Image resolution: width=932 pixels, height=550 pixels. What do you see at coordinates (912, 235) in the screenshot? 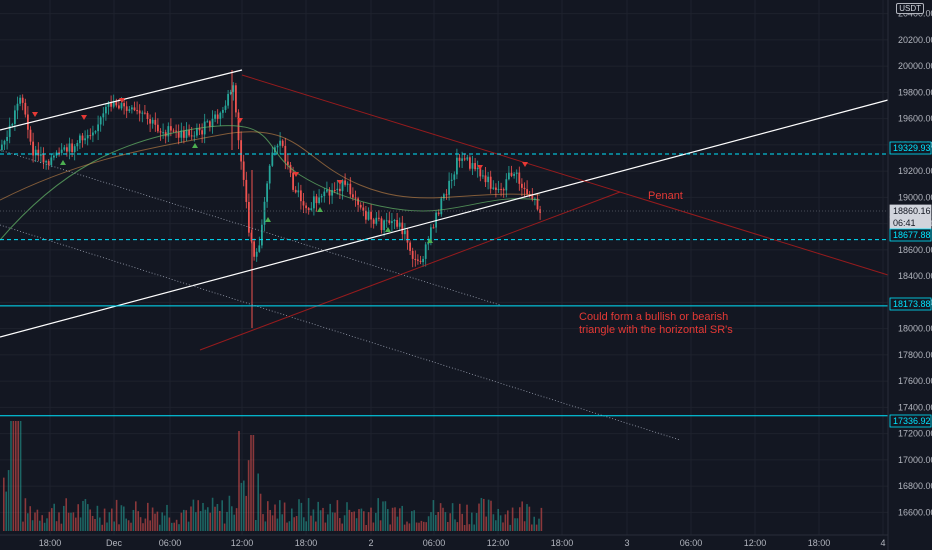
I see `price-label: 18677.88` at bounding box center [912, 235].